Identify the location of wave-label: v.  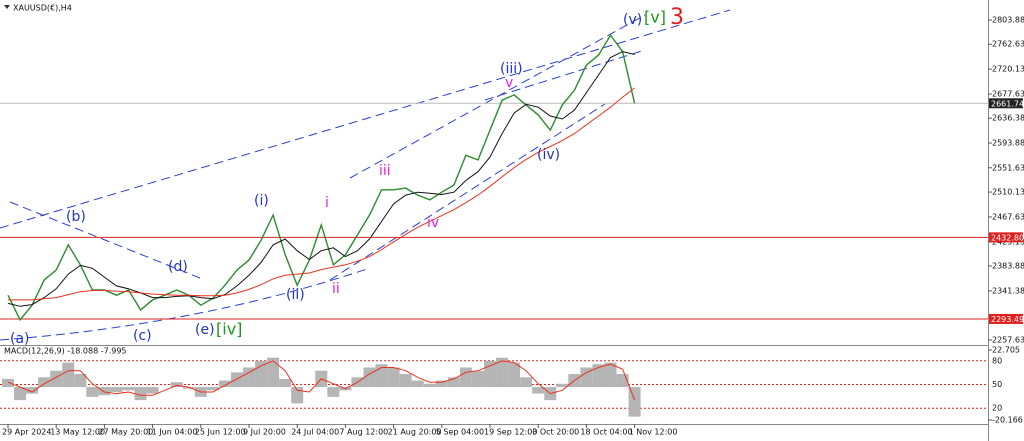
(509, 83).